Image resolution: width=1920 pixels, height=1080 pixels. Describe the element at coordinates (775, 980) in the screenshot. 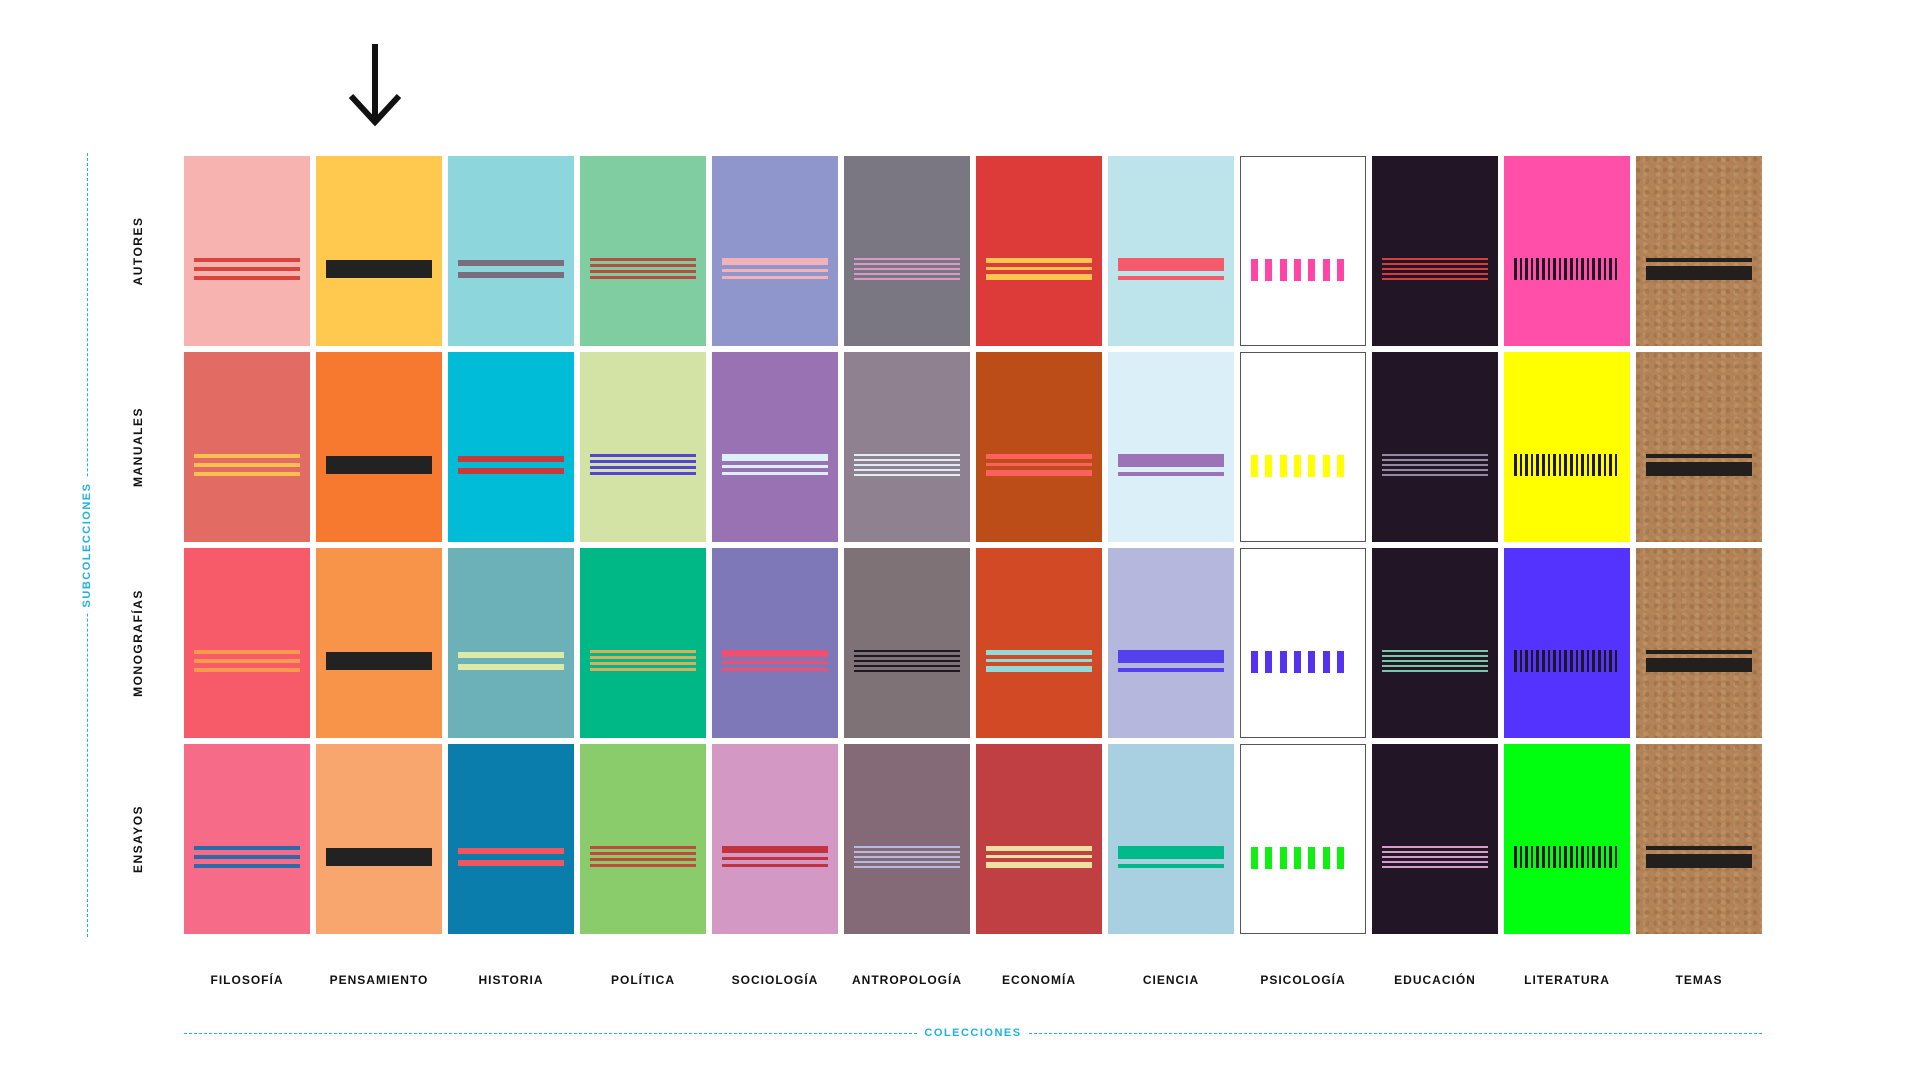

I see `column-label-sociologia: SOCIOLOGÍA` at that location.